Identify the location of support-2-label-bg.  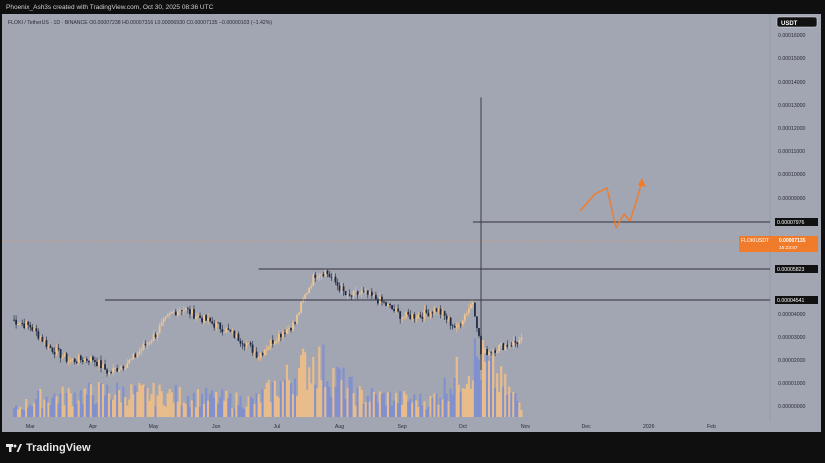
(796, 300).